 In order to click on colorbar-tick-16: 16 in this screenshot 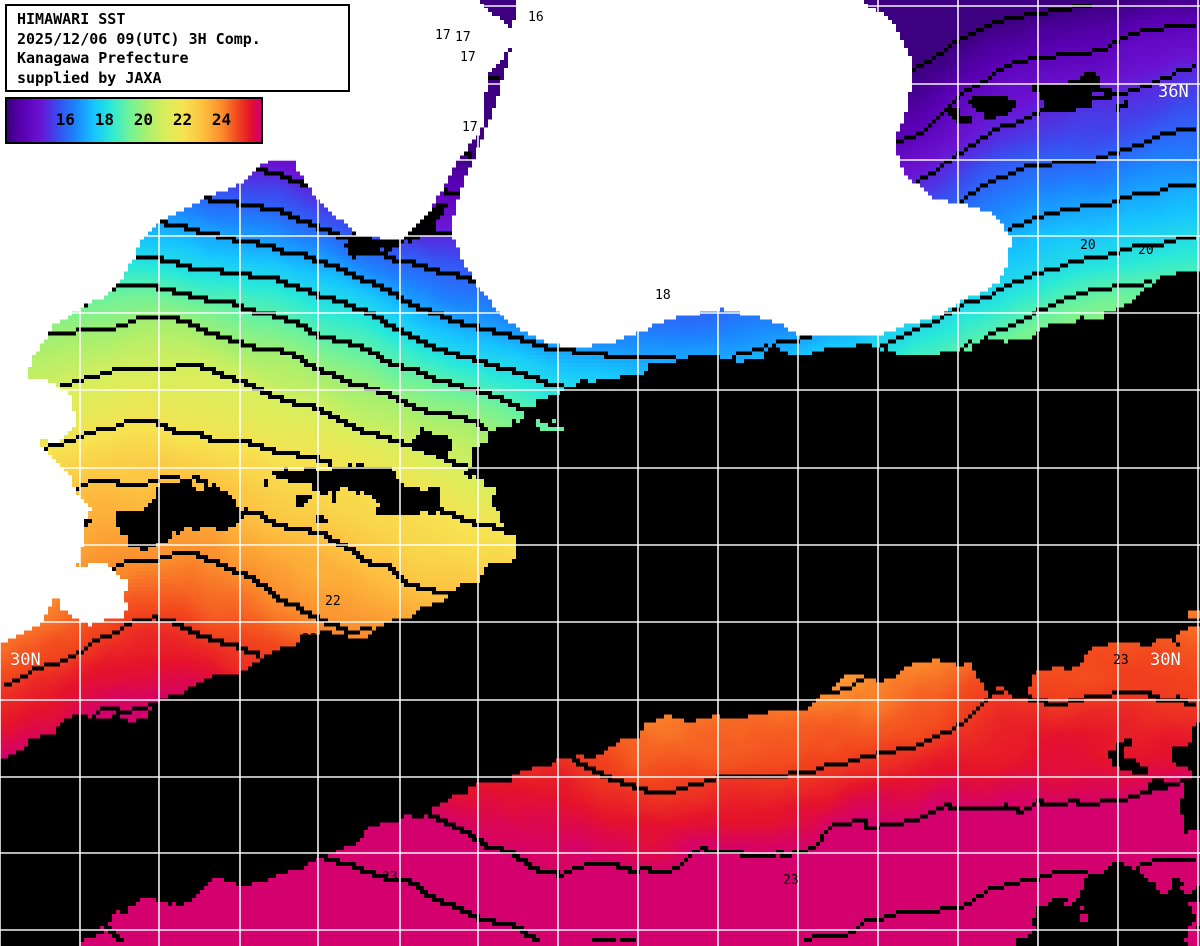, I will do `click(65, 119)`.